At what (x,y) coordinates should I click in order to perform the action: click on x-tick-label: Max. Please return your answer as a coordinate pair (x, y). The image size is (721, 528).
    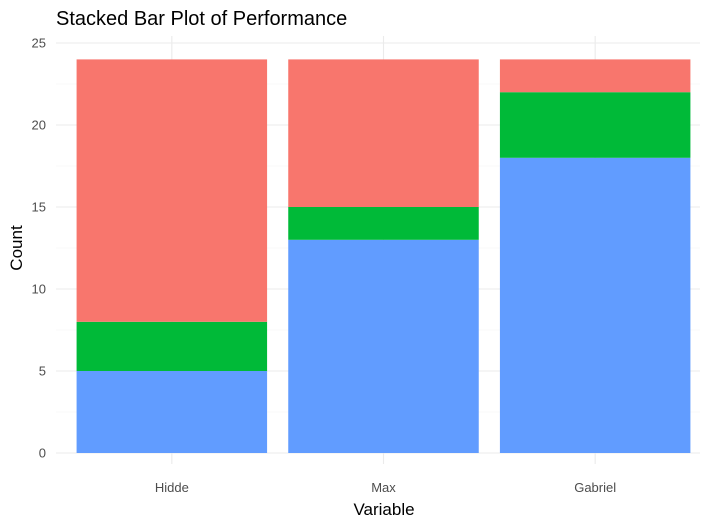
    Looking at the image, I should click on (383, 487).